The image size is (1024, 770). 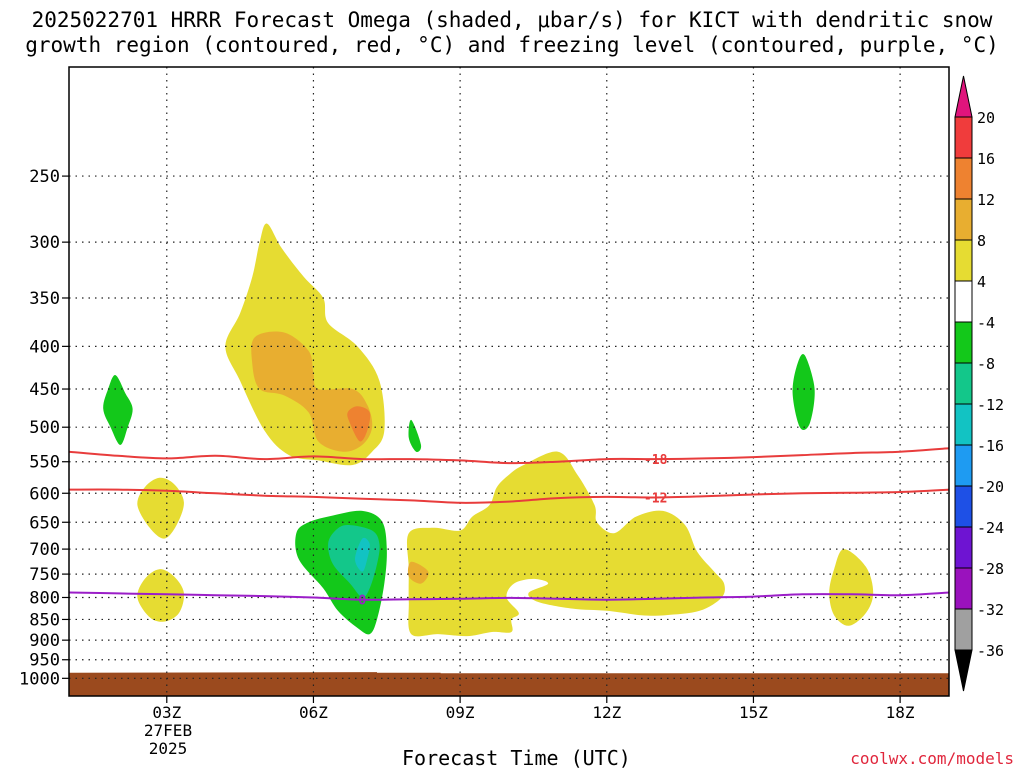 What do you see at coordinates (168, 730) in the screenshot?
I see `x-date-label: 27FEB` at bounding box center [168, 730].